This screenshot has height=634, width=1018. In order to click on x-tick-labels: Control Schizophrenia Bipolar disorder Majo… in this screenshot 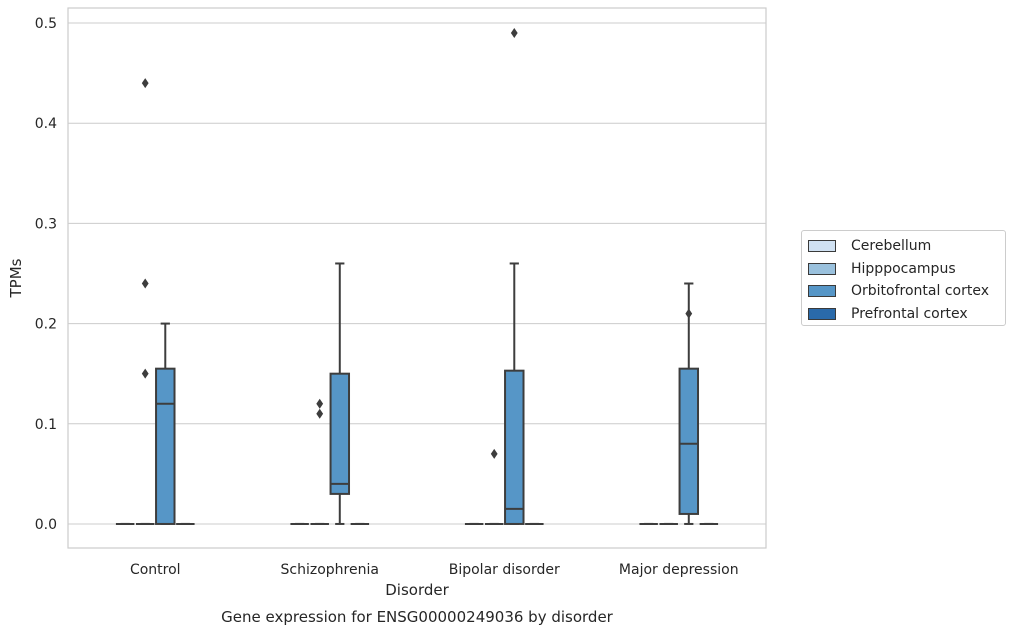, I will do `click(434, 570)`.